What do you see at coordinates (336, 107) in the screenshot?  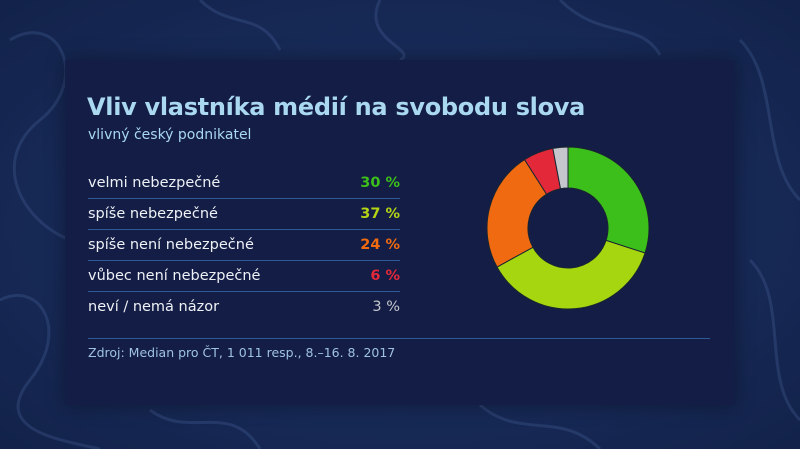 I see `chart-title: Vliv vlastníka médií na svobodu slova` at bounding box center [336, 107].